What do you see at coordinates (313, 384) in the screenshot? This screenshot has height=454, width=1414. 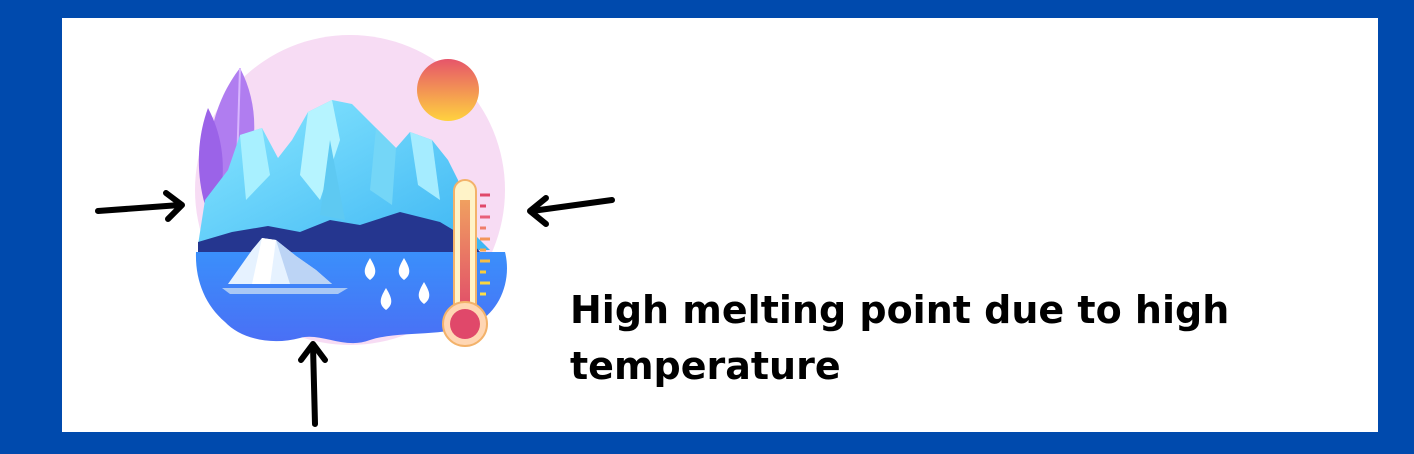 I see `arrow-bottom` at bounding box center [313, 384].